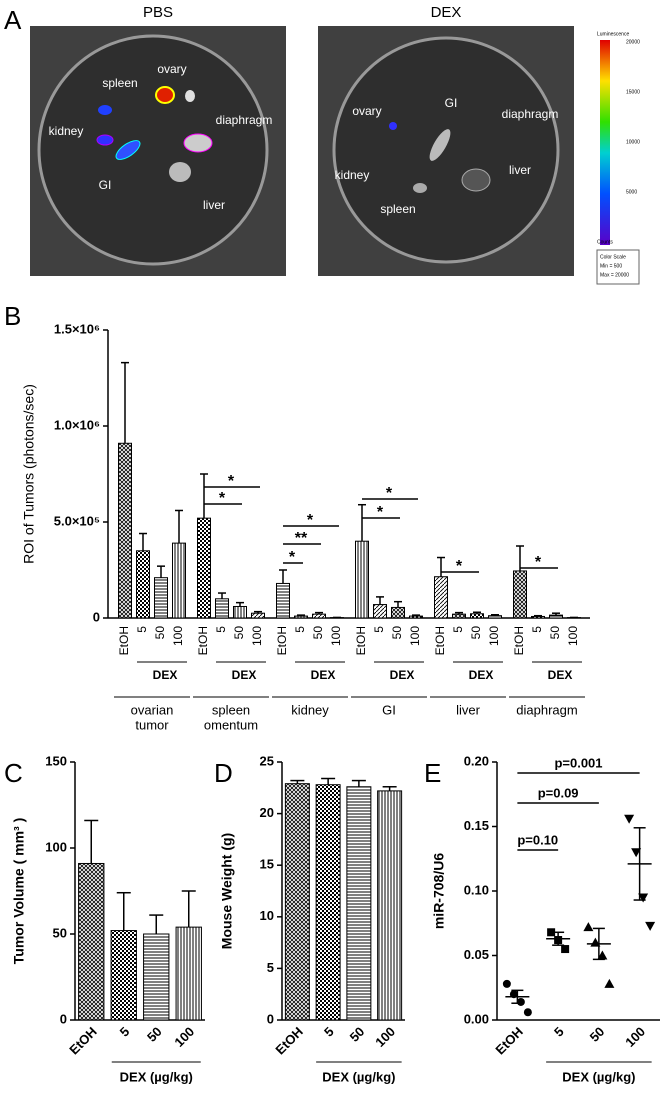  What do you see at coordinates (439, 891) in the screenshot?
I see `y-axis-label: miR-708/U6` at bounding box center [439, 891].